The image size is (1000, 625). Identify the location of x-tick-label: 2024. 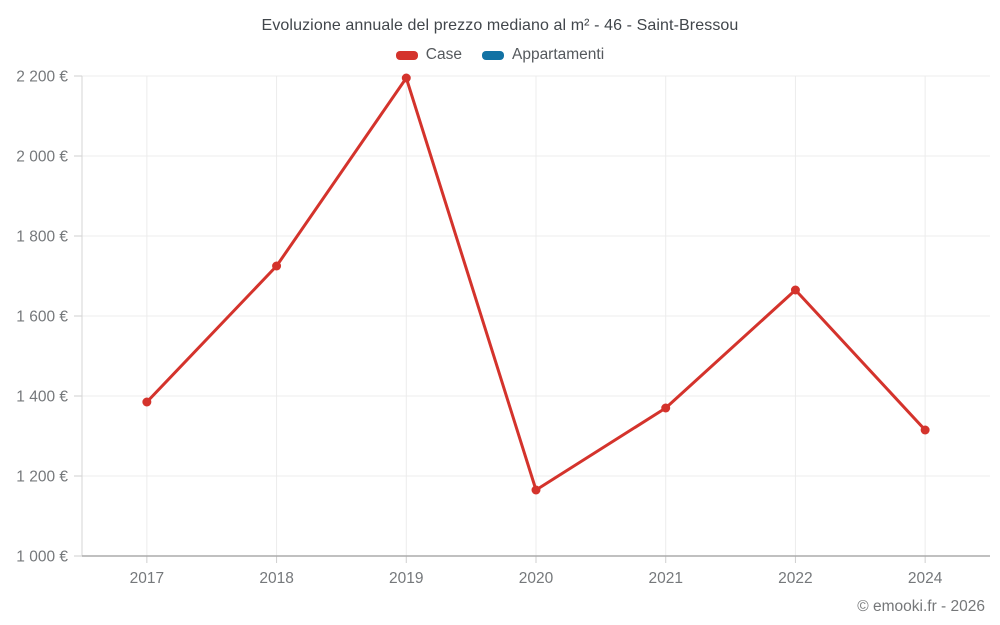
(925, 578).